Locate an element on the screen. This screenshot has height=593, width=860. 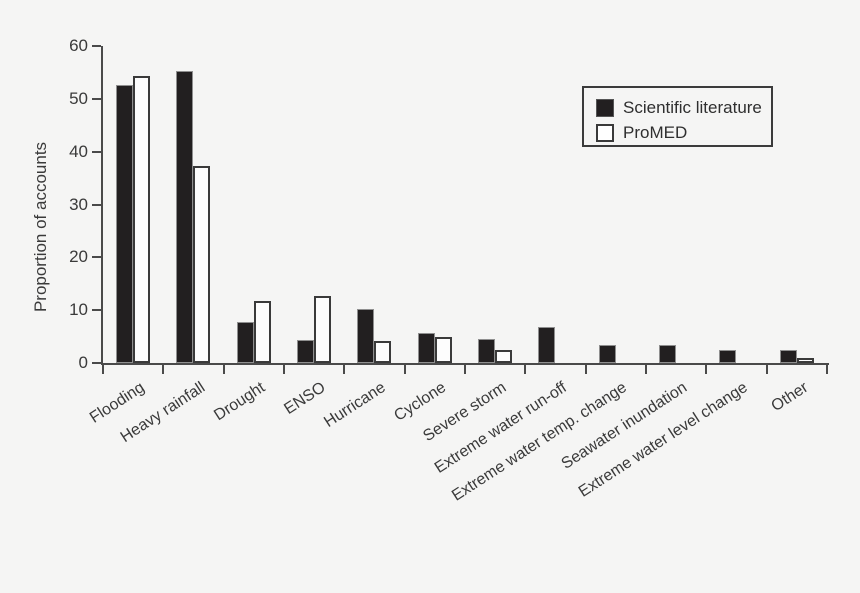
bar-group-heavy-rainfall is located at coordinates (193, 204).